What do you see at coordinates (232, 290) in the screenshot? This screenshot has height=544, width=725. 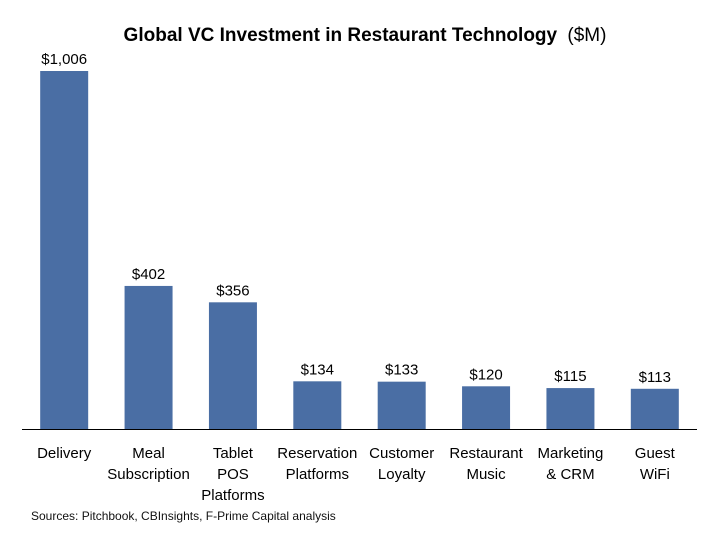 I see `value-label-2: $356` at bounding box center [232, 290].